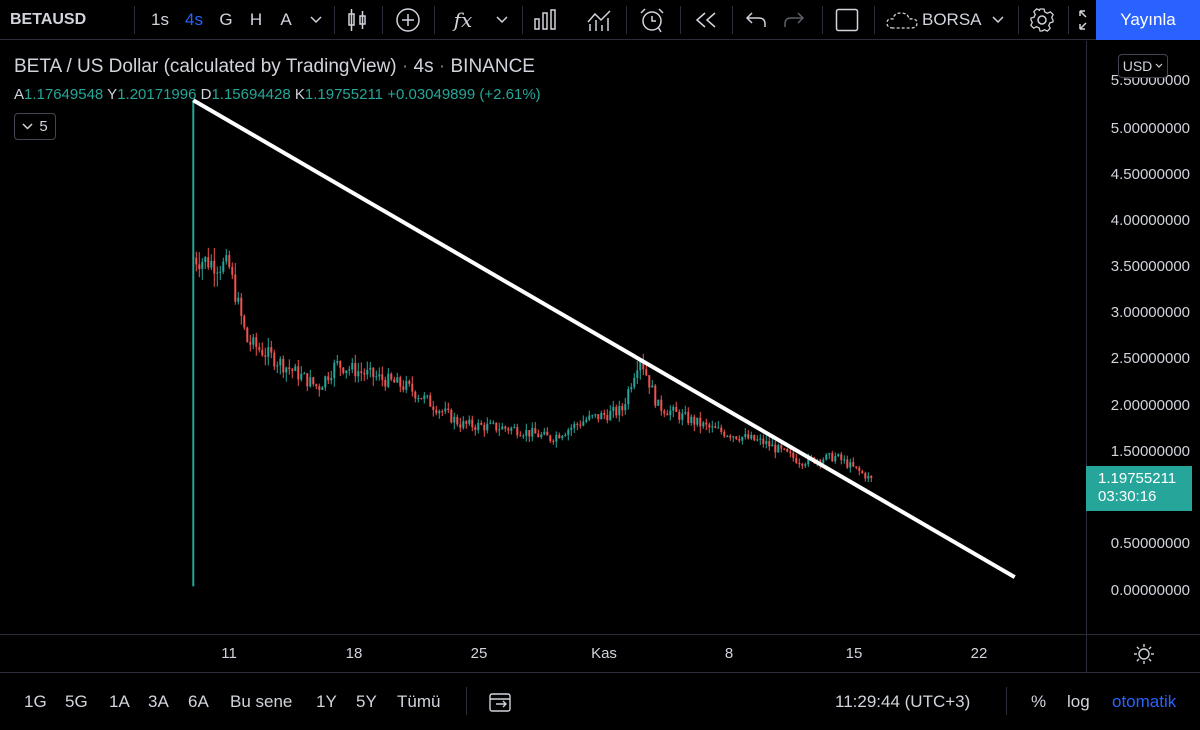  Describe the element at coordinates (1143, 653) in the screenshot. I see `theme-toggle` at that location.